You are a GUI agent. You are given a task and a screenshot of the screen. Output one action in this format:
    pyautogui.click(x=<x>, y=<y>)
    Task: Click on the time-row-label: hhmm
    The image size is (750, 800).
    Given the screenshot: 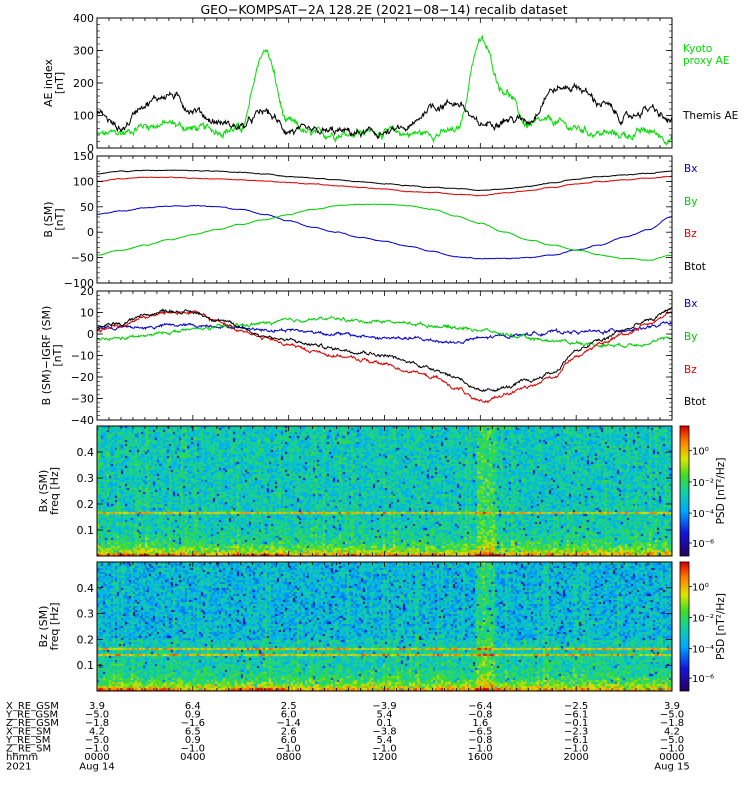 What is the action you would take?
    pyautogui.click(x=22, y=757)
    